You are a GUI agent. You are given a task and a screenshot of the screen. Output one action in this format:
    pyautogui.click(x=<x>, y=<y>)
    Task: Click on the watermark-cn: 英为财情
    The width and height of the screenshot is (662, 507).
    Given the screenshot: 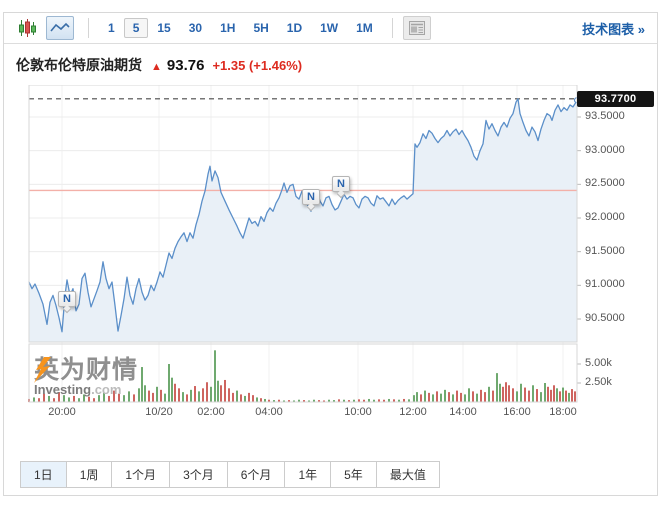 What is the action you would take?
    pyautogui.click(x=86, y=370)
    